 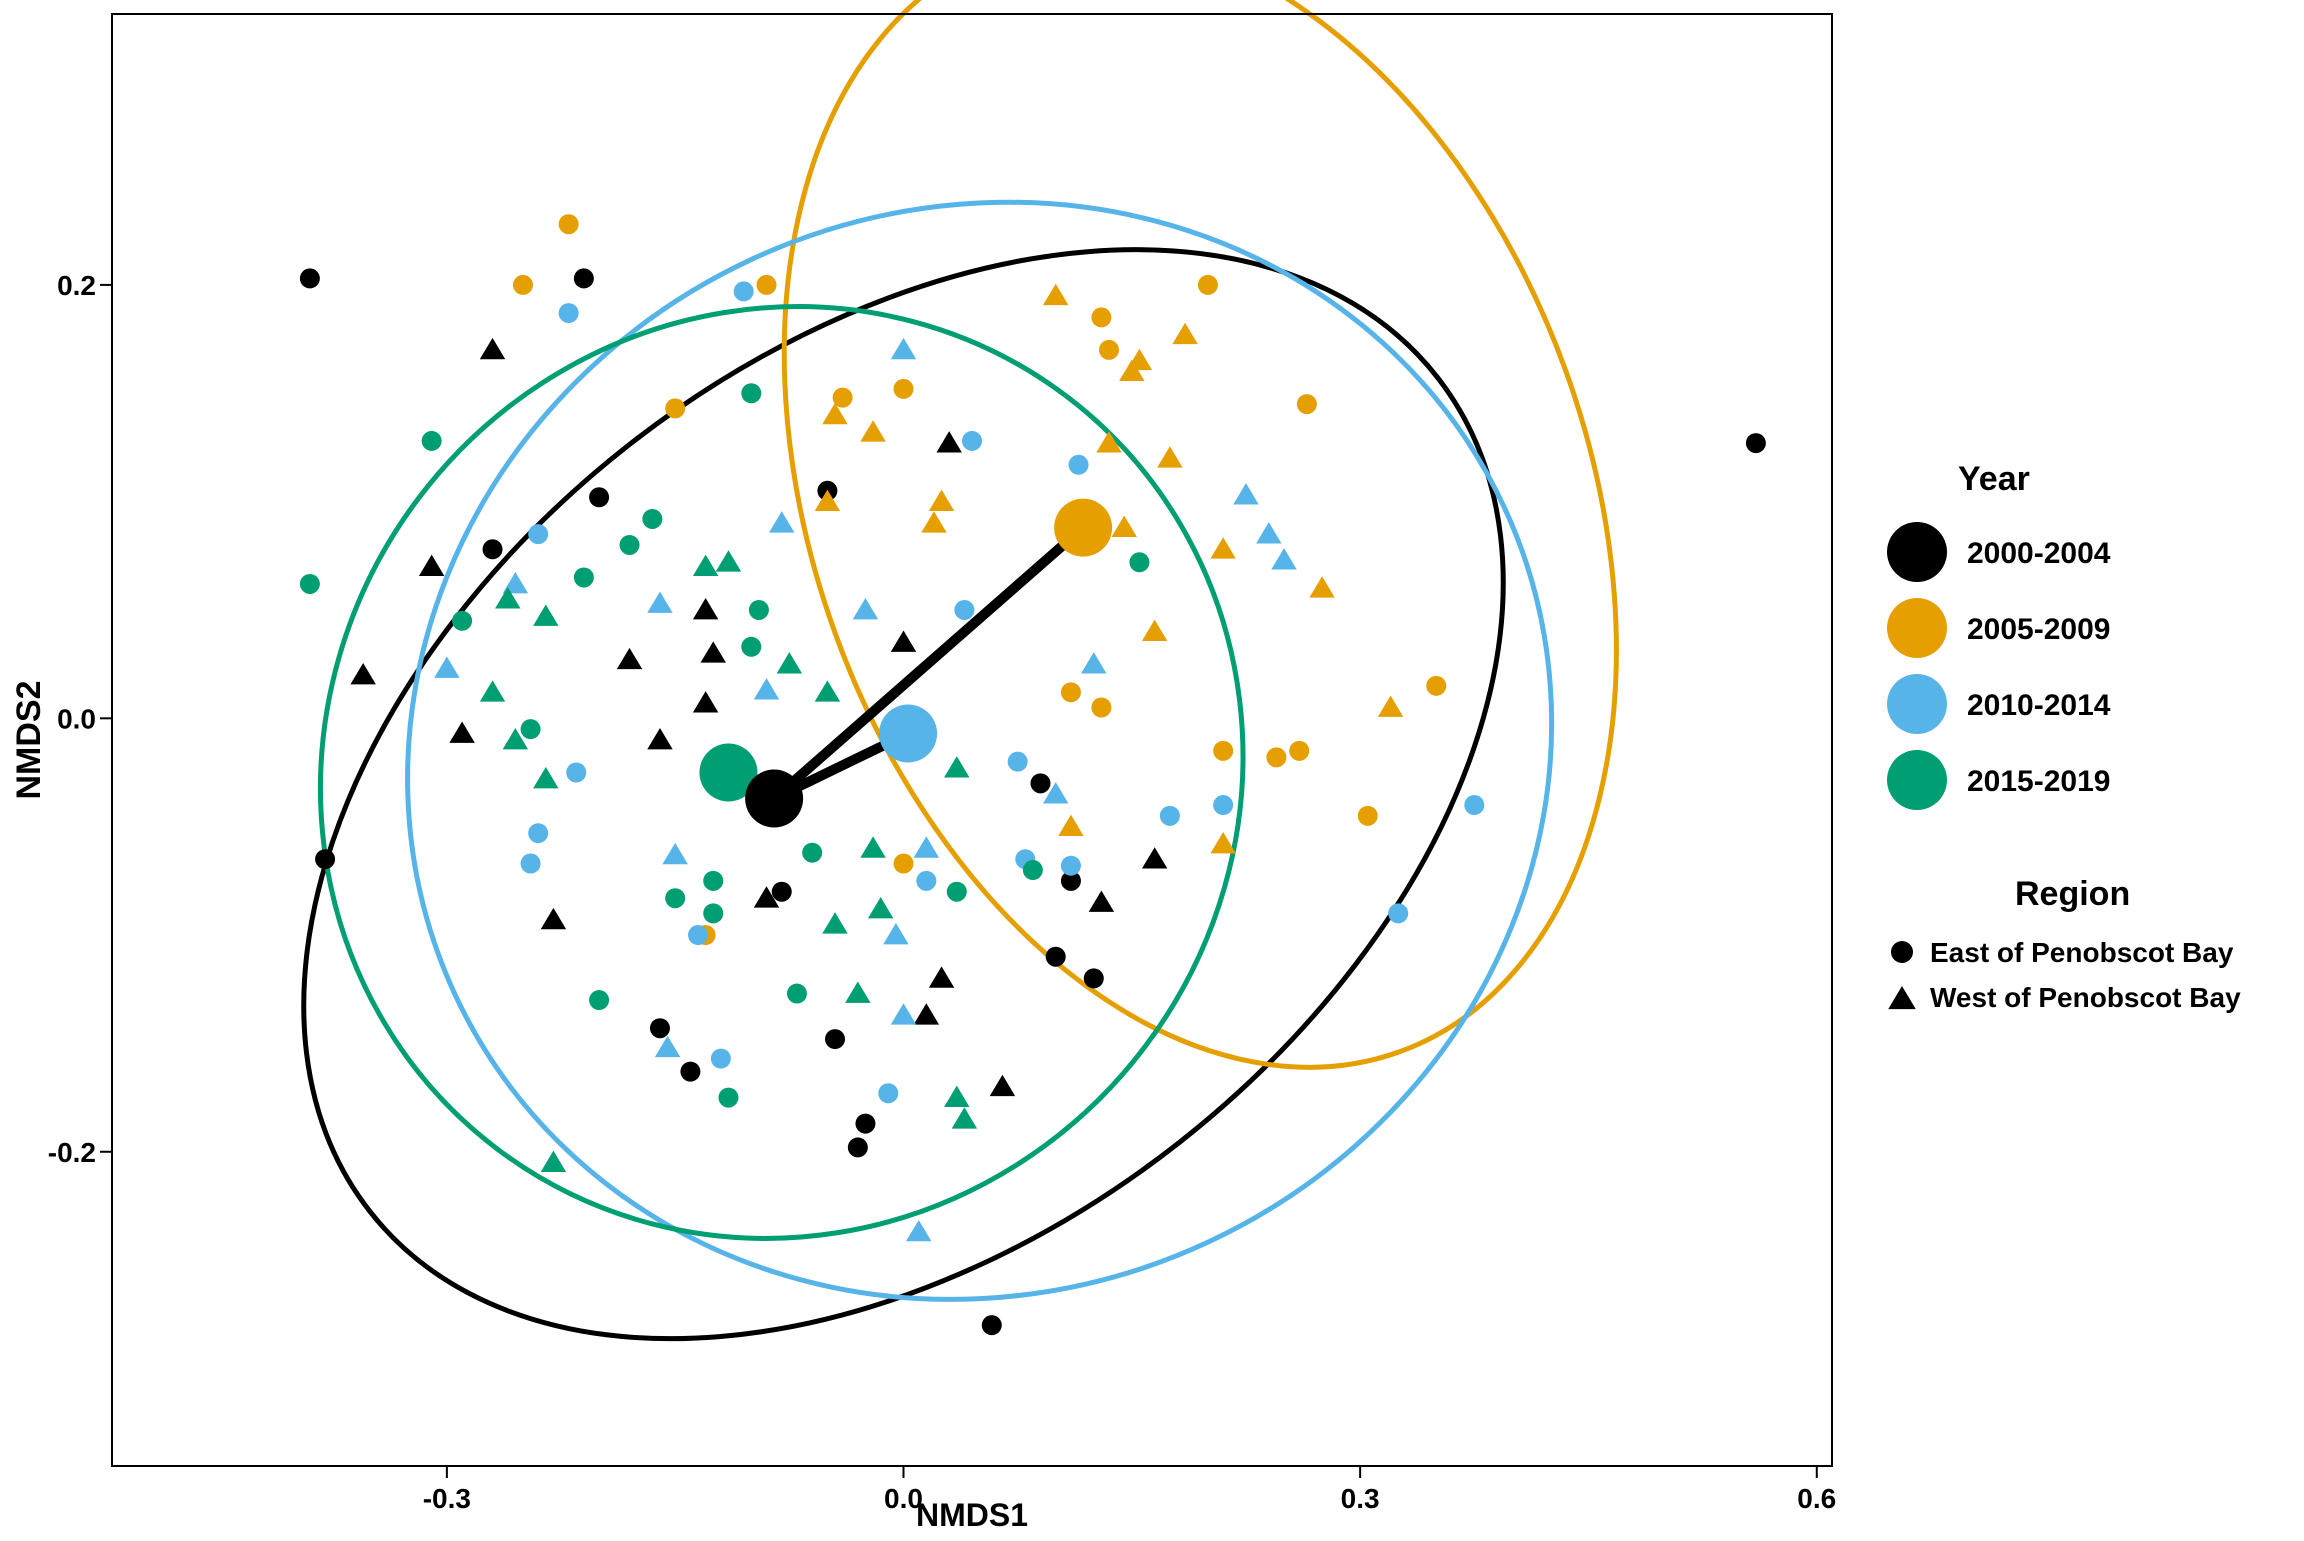 I want to click on legend-region-label: East of Penobscot Bay, so click(x=2082, y=952).